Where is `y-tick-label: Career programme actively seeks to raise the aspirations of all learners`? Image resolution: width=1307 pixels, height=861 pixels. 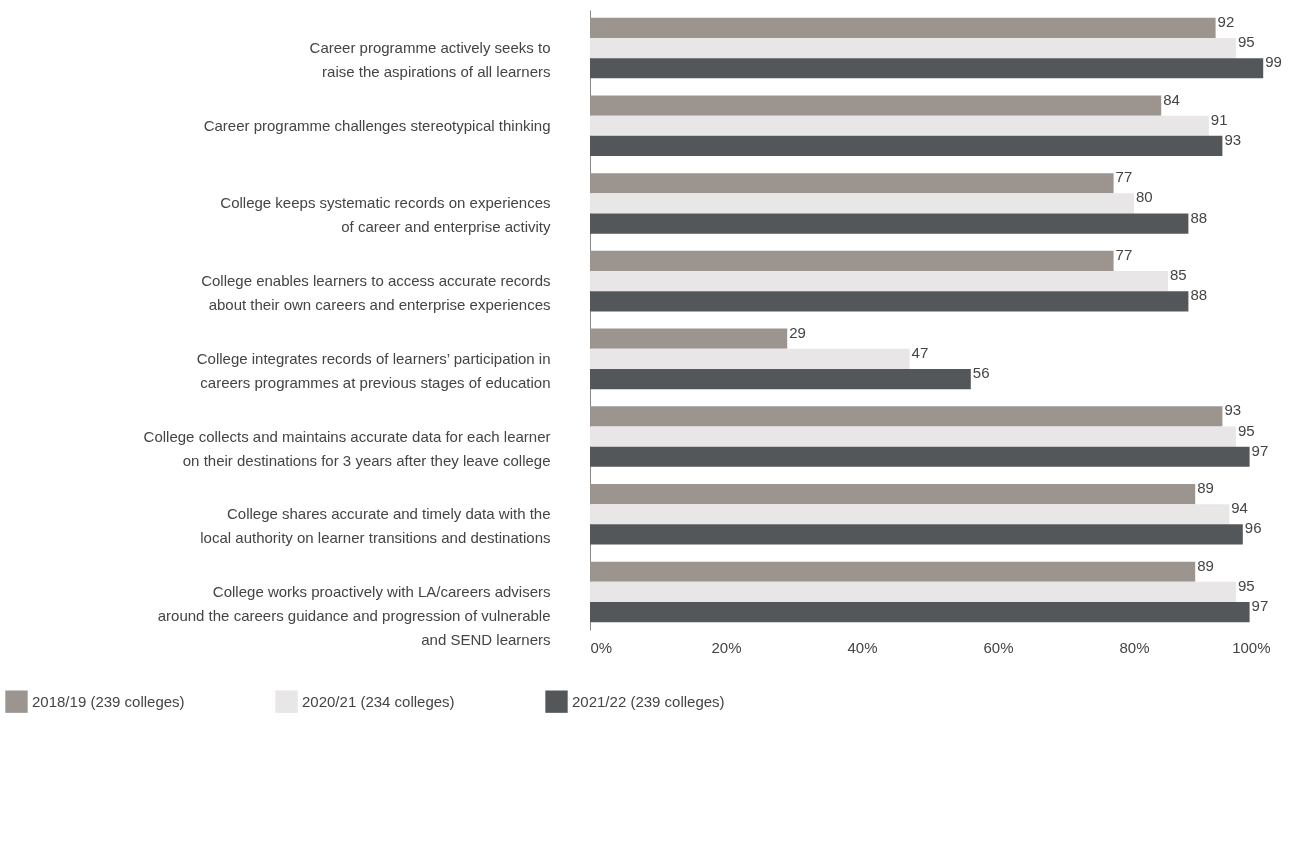 y-tick-label: Career programme actively seeks to raise the aspirations of all learners is located at coordinates (430, 60).